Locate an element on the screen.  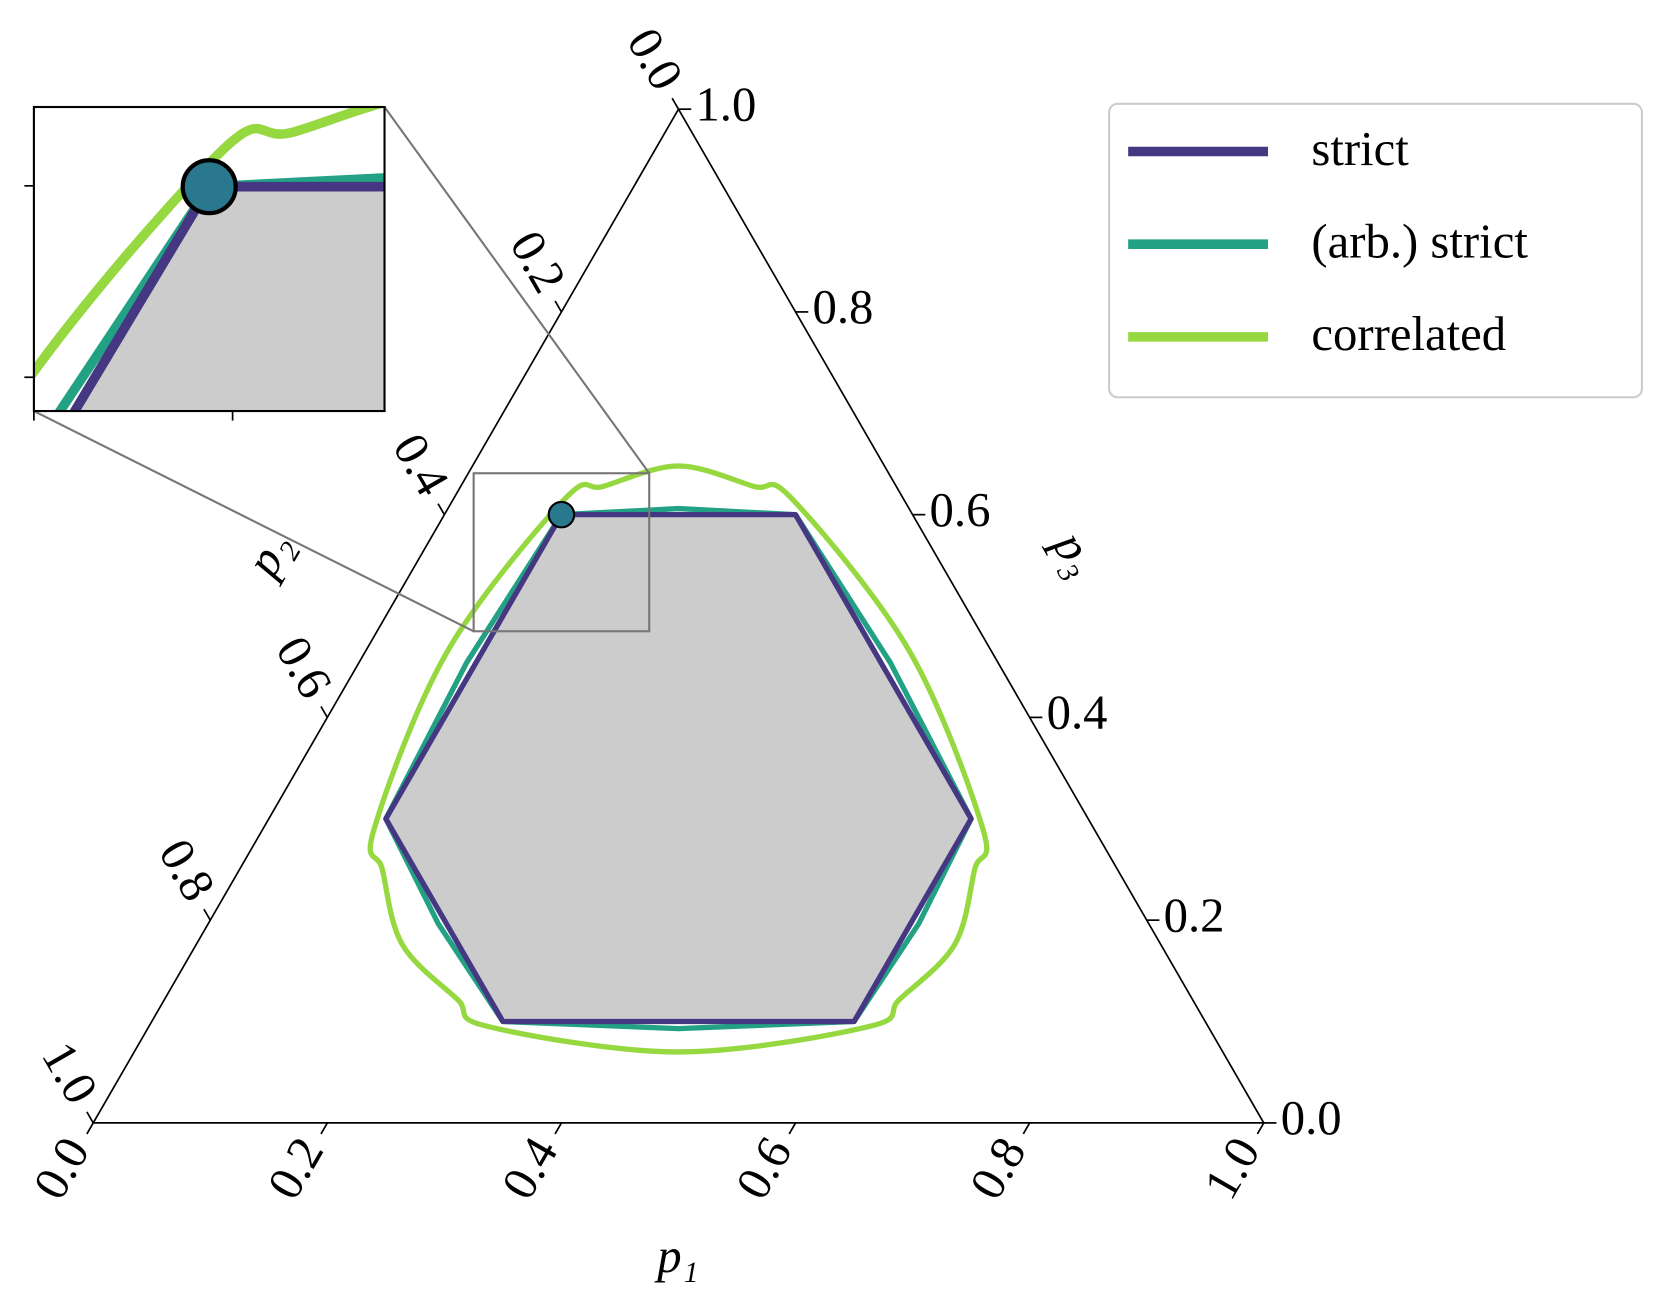
legend-box is located at coordinates (1375, 250).